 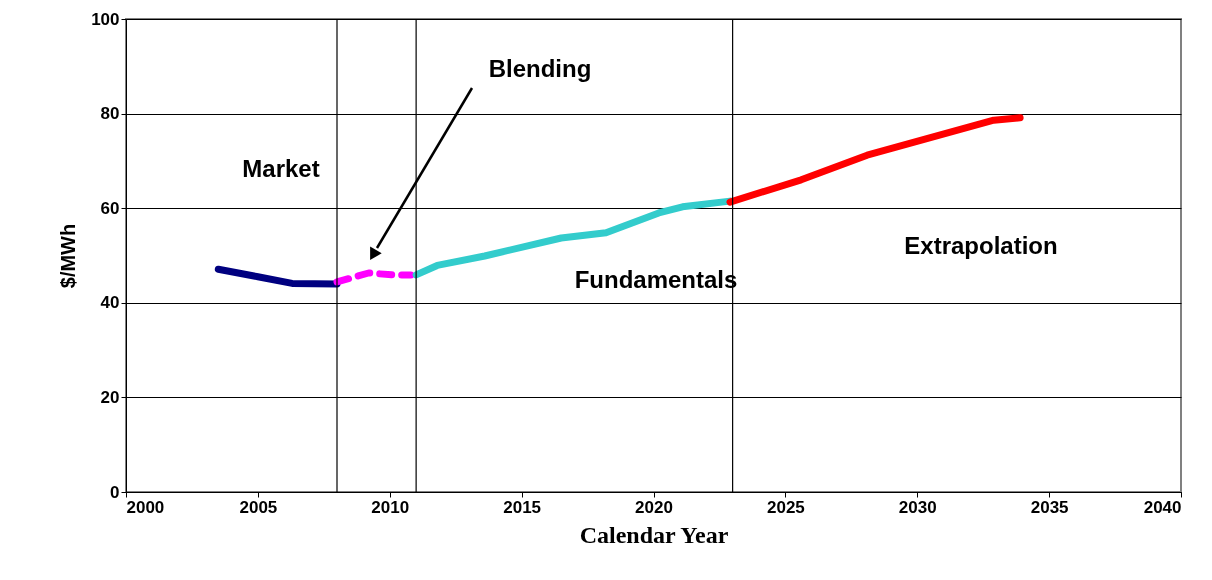 What do you see at coordinates (785, 507) in the screenshot?
I see `x-tick-label: 2025` at bounding box center [785, 507].